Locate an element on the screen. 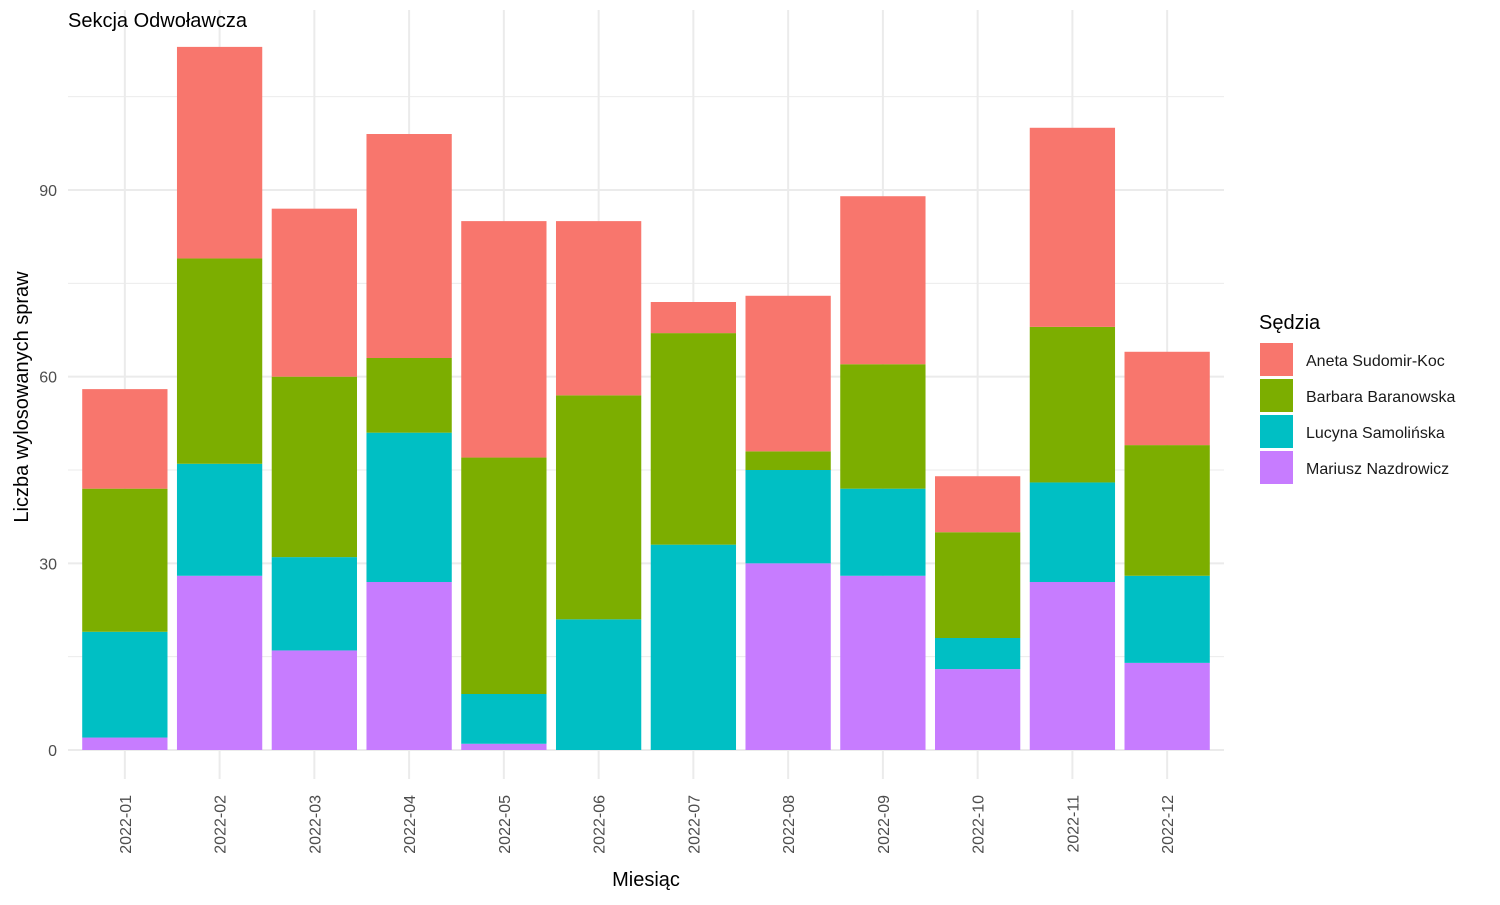 The image size is (1500, 905). y-axis-title: Liczba wylosowanych spraw is located at coordinates (22, 397).